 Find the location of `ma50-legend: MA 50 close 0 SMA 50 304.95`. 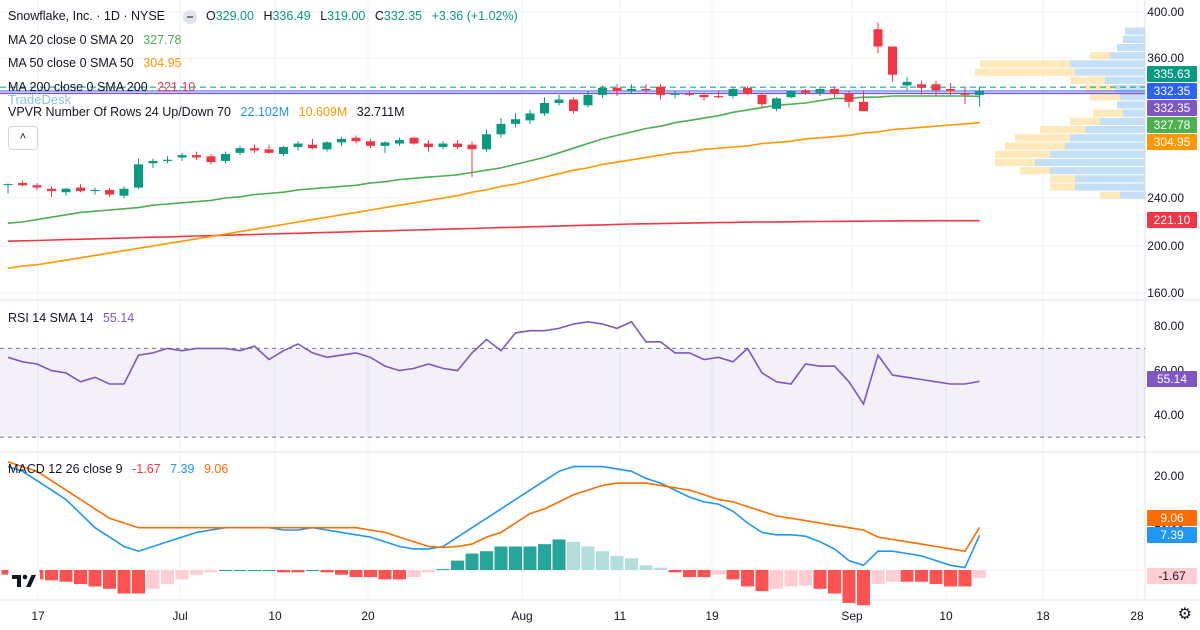

ma50-legend: MA 50 close 0 SMA 50 304.95 is located at coordinates (97, 63).